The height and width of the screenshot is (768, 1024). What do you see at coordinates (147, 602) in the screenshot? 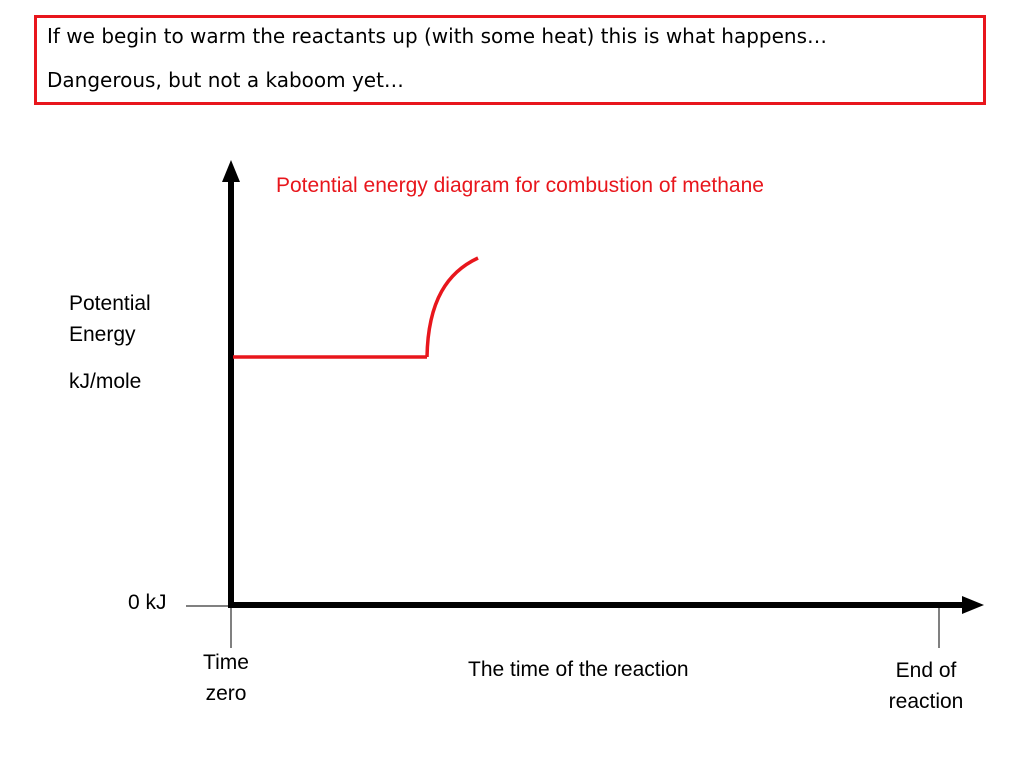
I see `zero-energy-label: 0 kJ` at bounding box center [147, 602].